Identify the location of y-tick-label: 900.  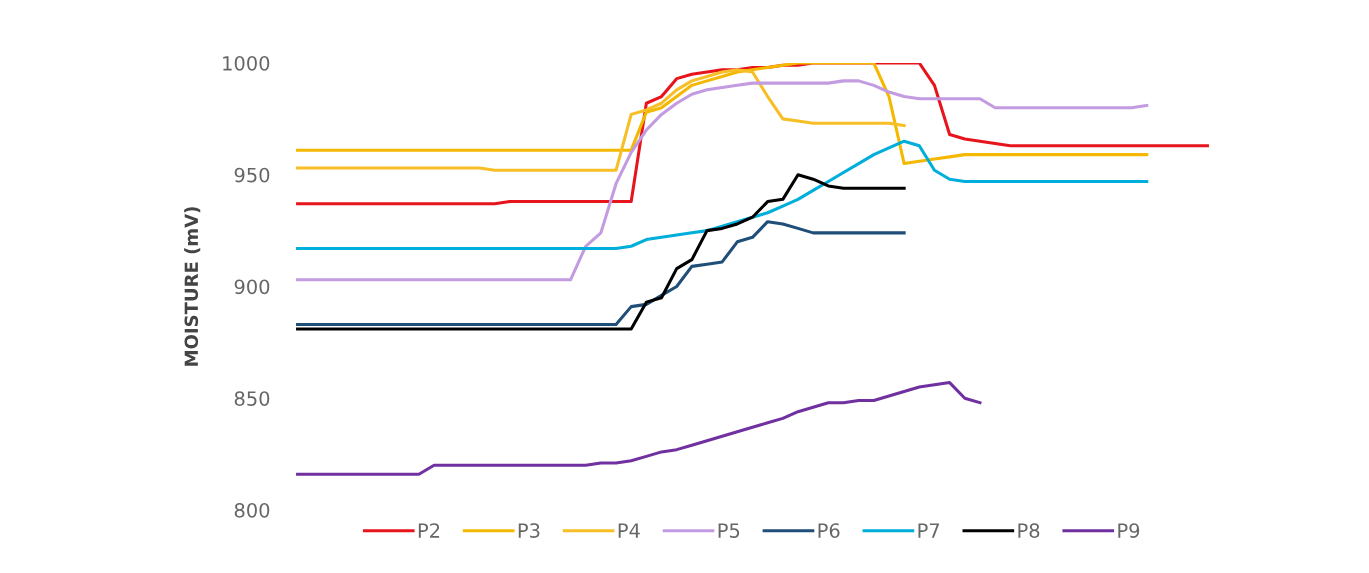
(252, 287).